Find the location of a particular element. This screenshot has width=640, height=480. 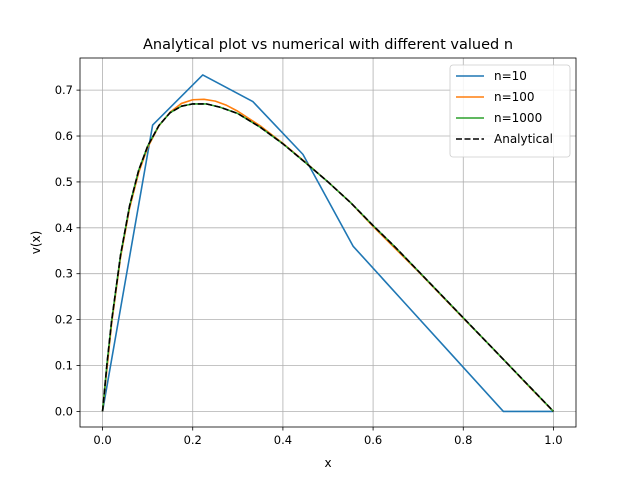

legend-label: n=1000 is located at coordinates (518, 118).